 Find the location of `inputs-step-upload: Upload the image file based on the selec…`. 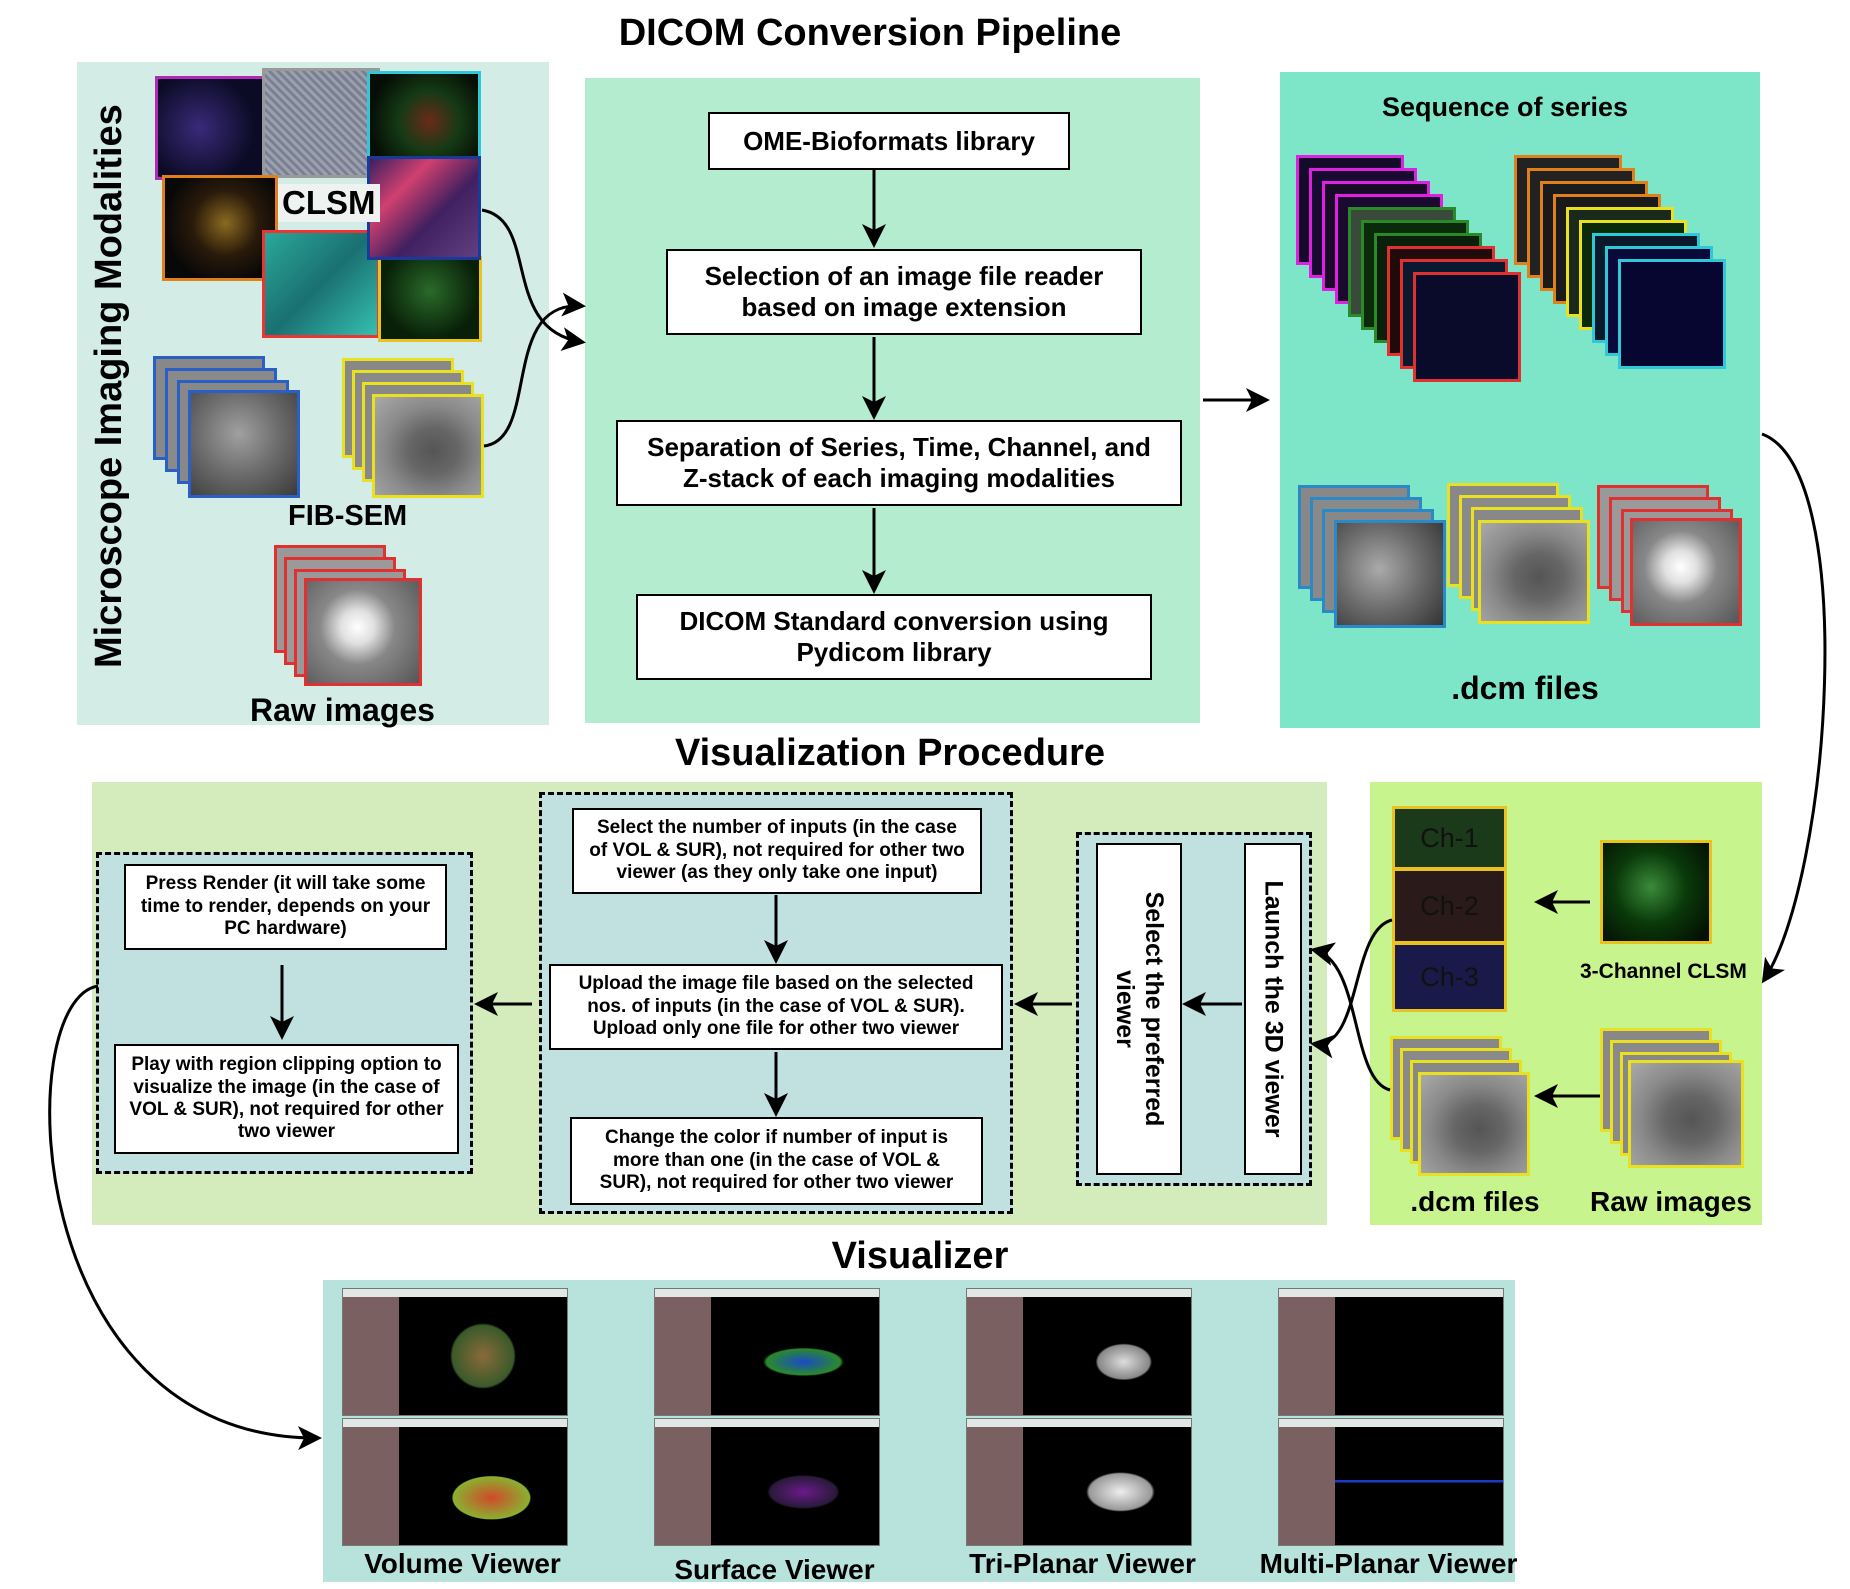

inputs-step-upload: Upload the image file based on the selec… is located at coordinates (776, 1007).